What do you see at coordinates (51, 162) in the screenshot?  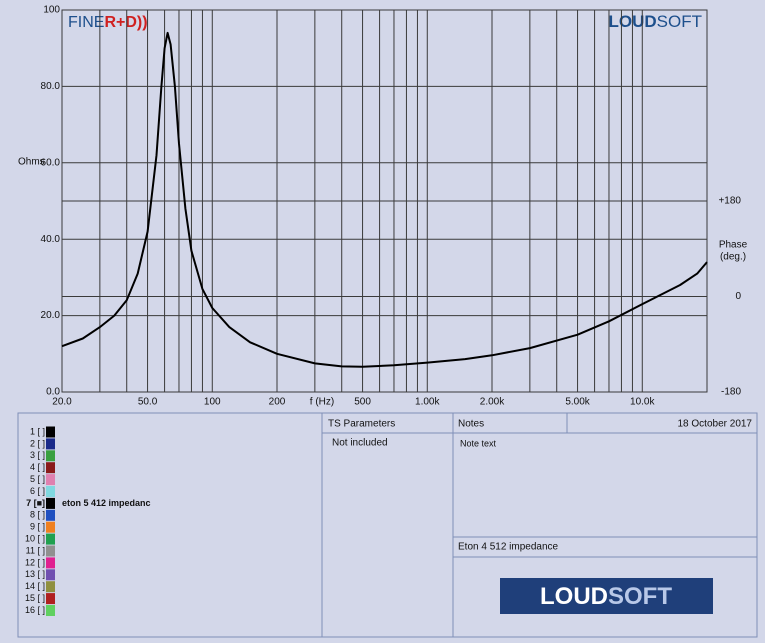 I see `y-tick-label: 60.0` at bounding box center [51, 162].